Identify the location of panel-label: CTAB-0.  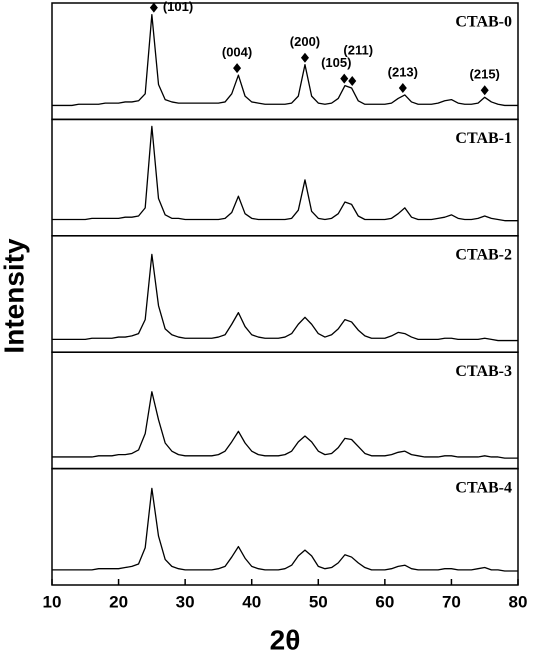
(483, 22).